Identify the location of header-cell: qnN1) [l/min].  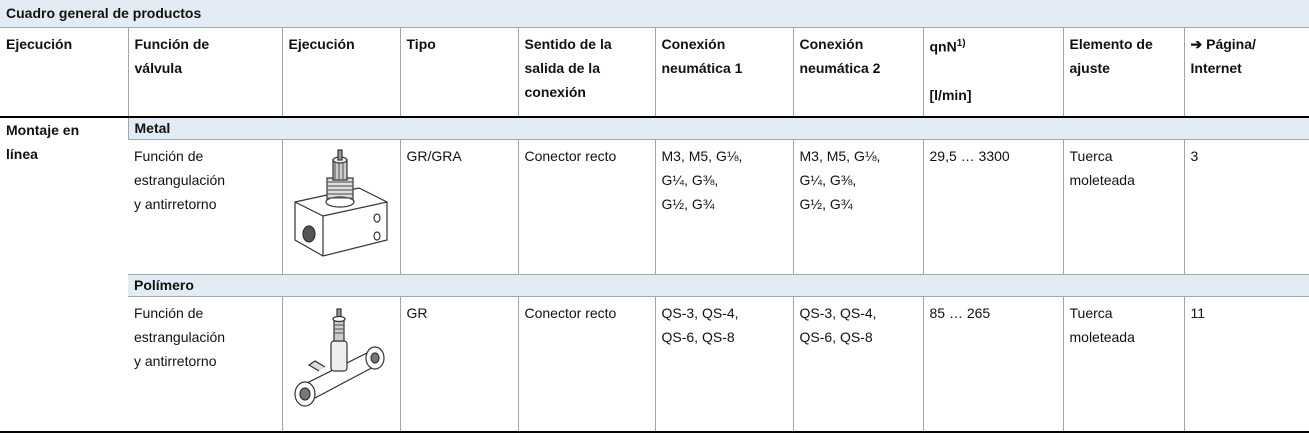
(992, 72).